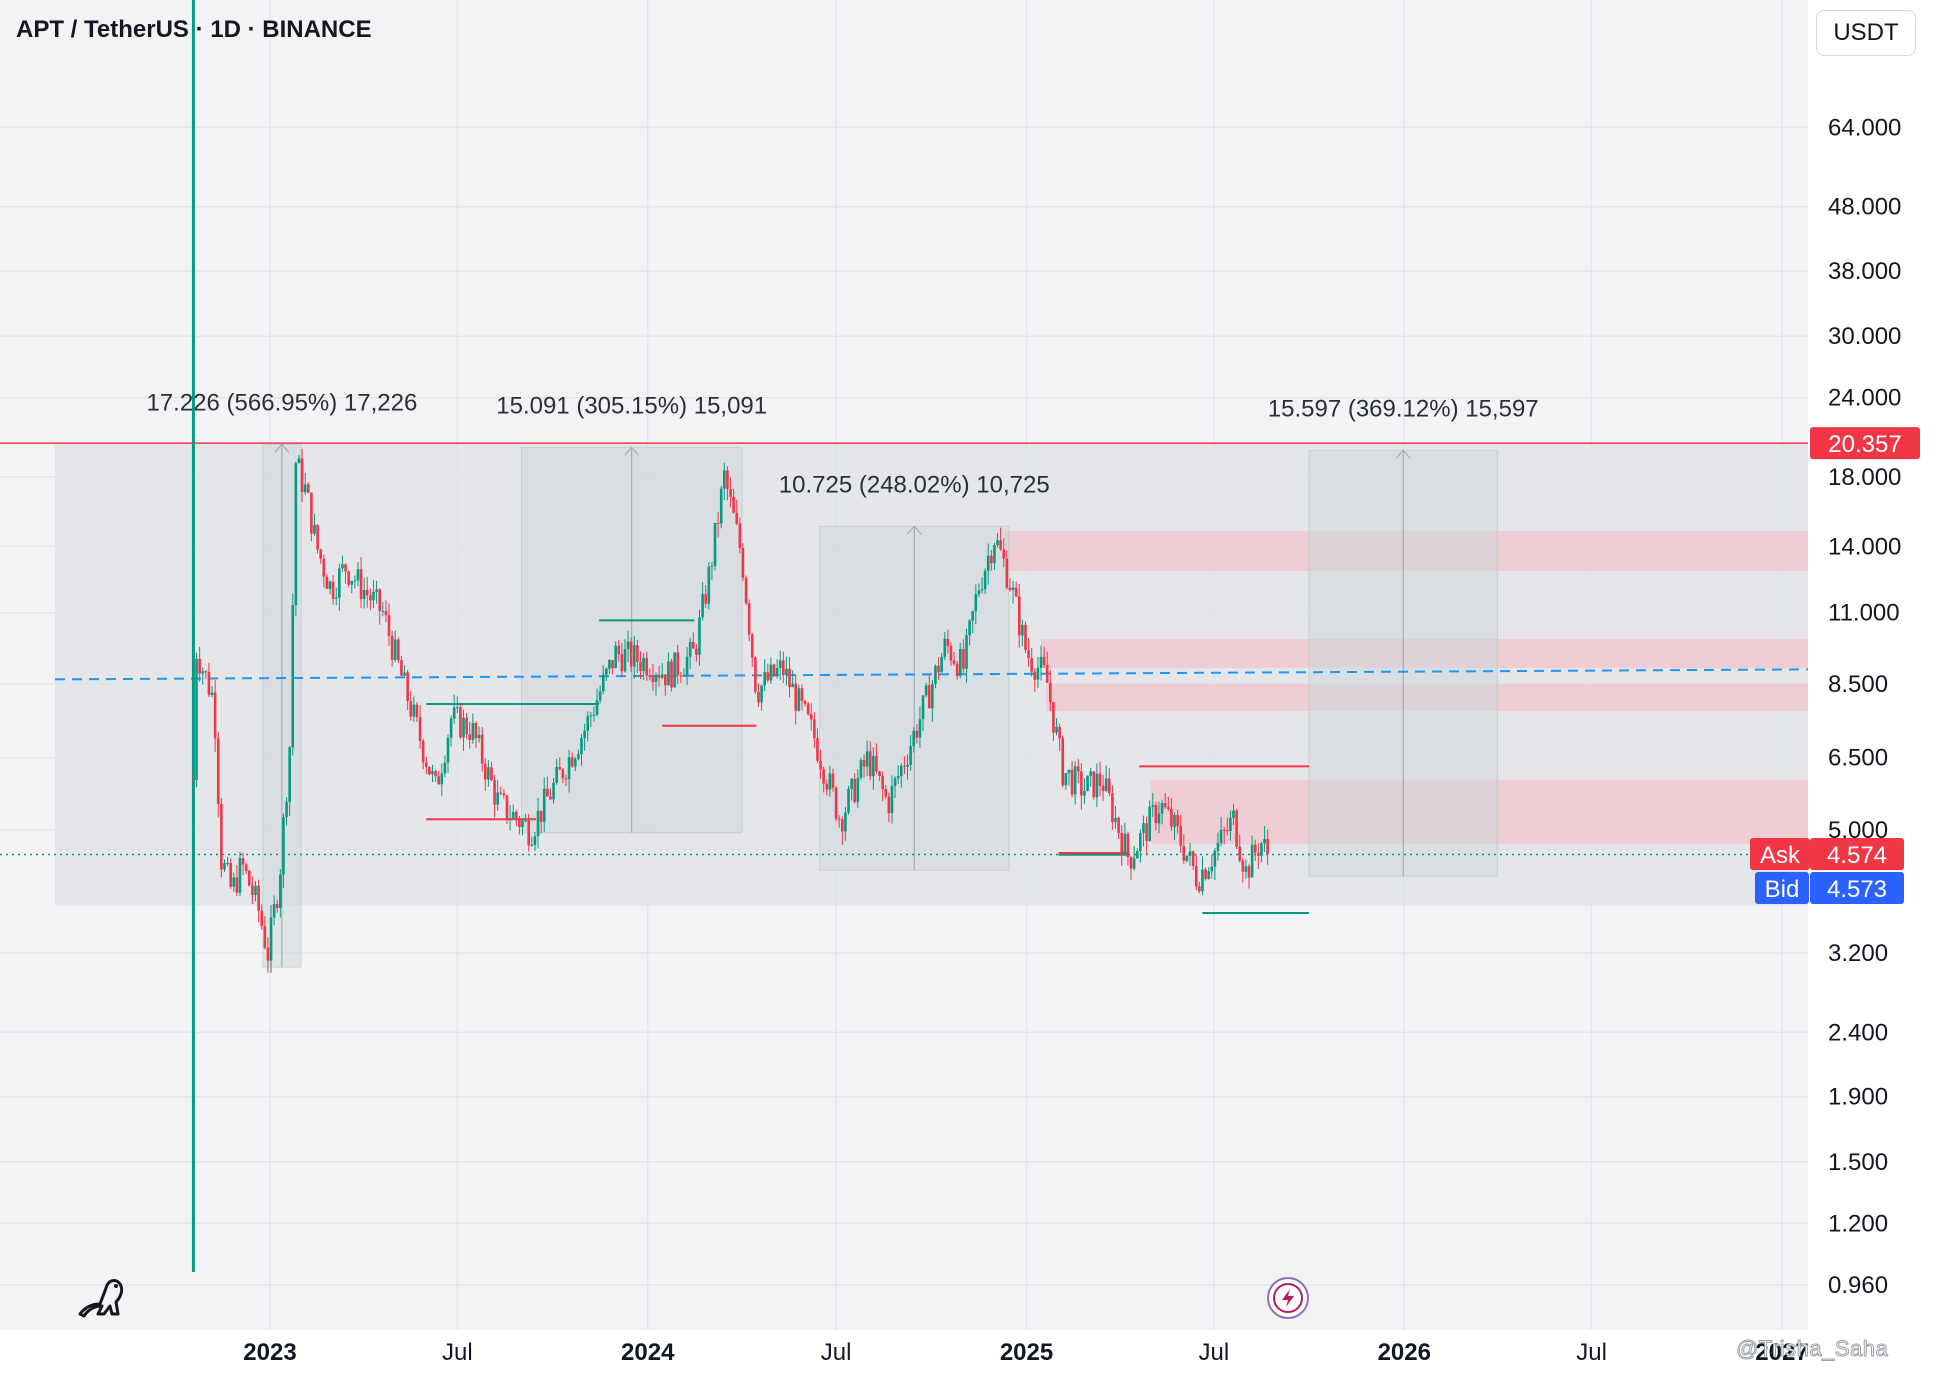 The height and width of the screenshot is (1378, 1944). Describe the element at coordinates (1857, 855) in the screenshot. I see `ask-price-label: 4.574` at that location.